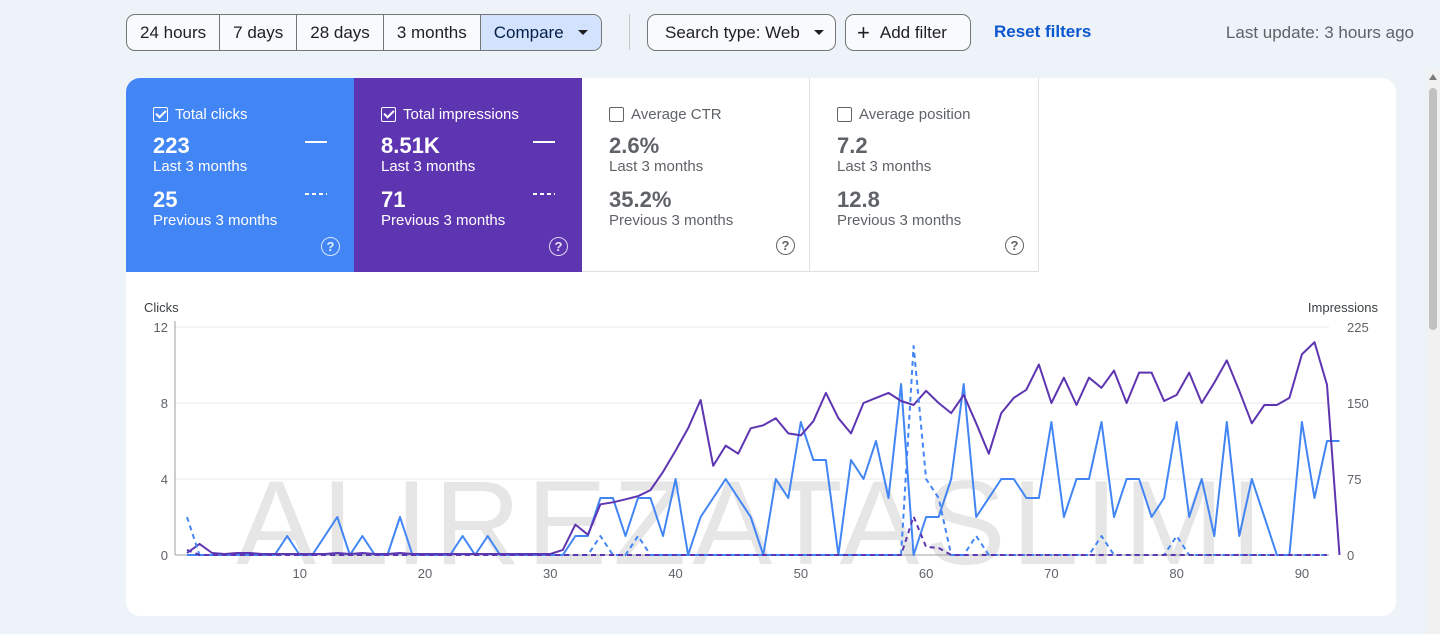 This screenshot has height=634, width=1440. Describe the element at coordinates (393, 199) in the screenshot. I see `metric-previous-value: 71` at that location.